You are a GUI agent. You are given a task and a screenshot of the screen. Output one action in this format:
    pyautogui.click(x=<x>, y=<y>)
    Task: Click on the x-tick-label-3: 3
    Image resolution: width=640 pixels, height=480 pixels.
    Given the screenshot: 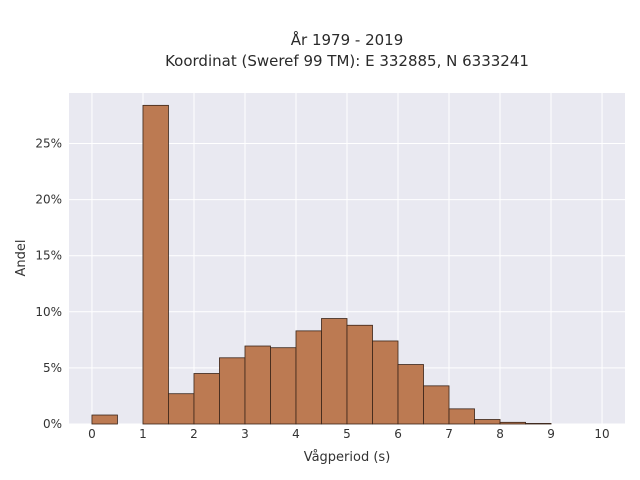 What is the action you would take?
    pyautogui.click(x=245, y=434)
    